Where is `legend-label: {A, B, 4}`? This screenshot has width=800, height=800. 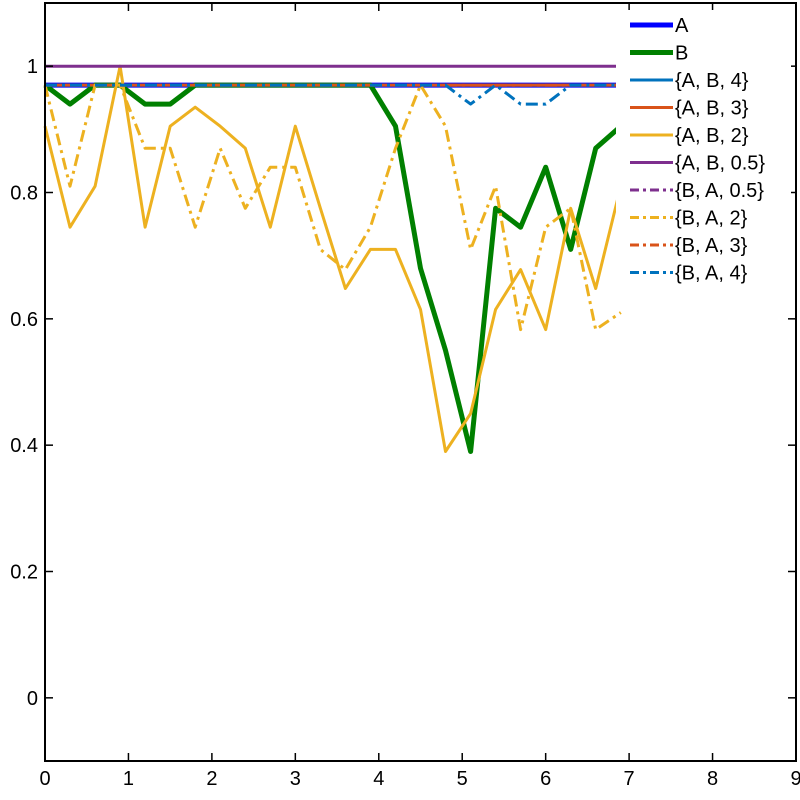
legend-label: {A, B, 4} is located at coordinates (712, 81).